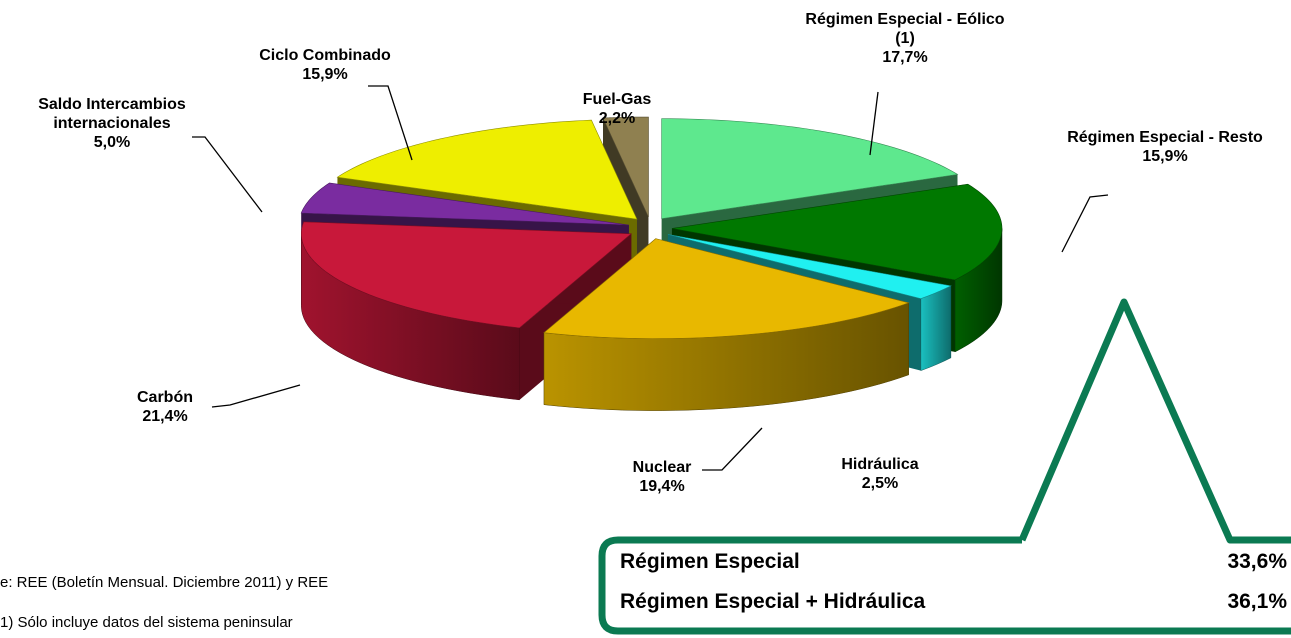  What do you see at coordinates (112, 142) in the screenshot?
I see `value-label: 5,0%` at bounding box center [112, 142].